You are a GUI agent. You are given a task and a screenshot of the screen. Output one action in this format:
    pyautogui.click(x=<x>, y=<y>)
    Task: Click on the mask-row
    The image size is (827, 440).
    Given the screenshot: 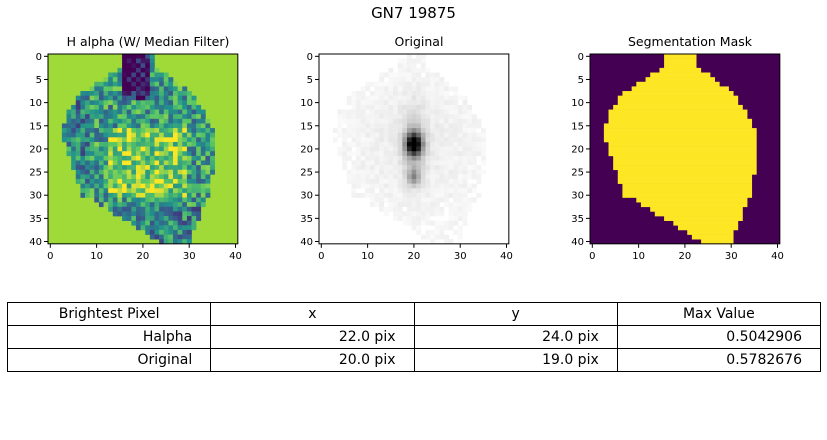 What is the action you would take?
    pyautogui.click(x=680, y=80)
    